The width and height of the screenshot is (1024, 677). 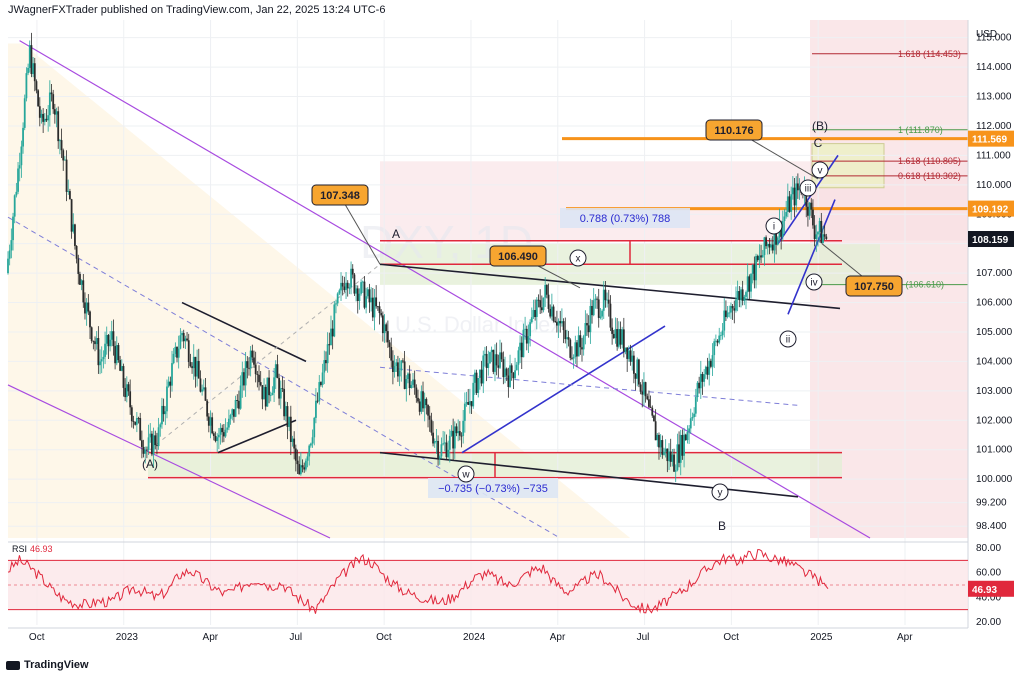 I want to click on price-tag-bg, so click(x=991, y=208).